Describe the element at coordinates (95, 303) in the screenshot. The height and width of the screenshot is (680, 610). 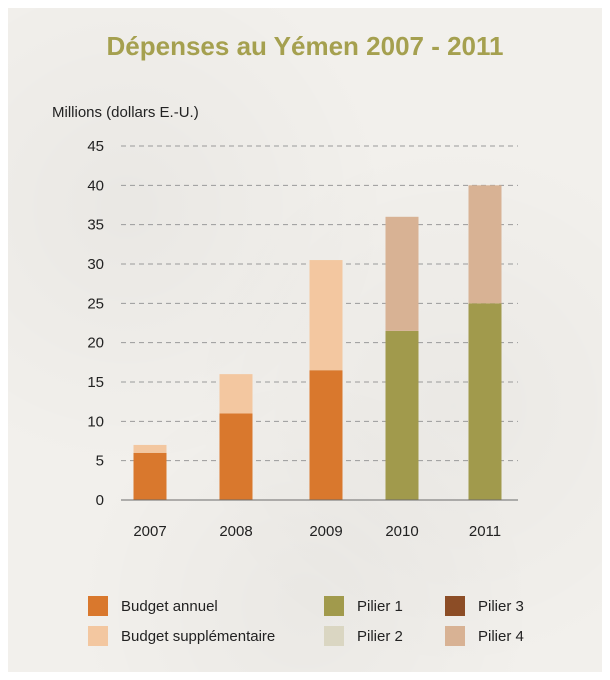
I see `y-tick-label: 25` at that location.